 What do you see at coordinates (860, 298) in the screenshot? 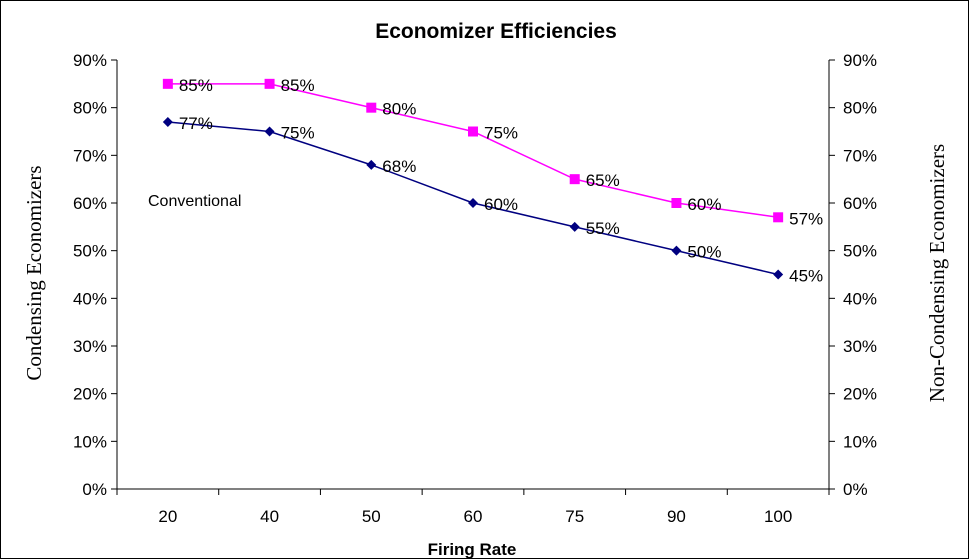
I see `y-right-tick-label: 40%` at bounding box center [860, 298].